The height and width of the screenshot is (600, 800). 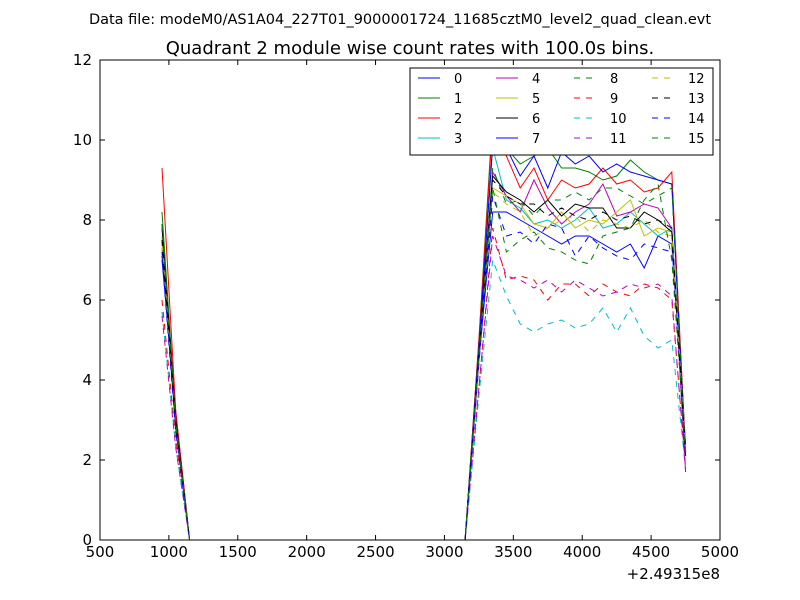 What do you see at coordinates (618, 119) in the screenshot?
I see `legend-label-10: 10` at bounding box center [618, 119].